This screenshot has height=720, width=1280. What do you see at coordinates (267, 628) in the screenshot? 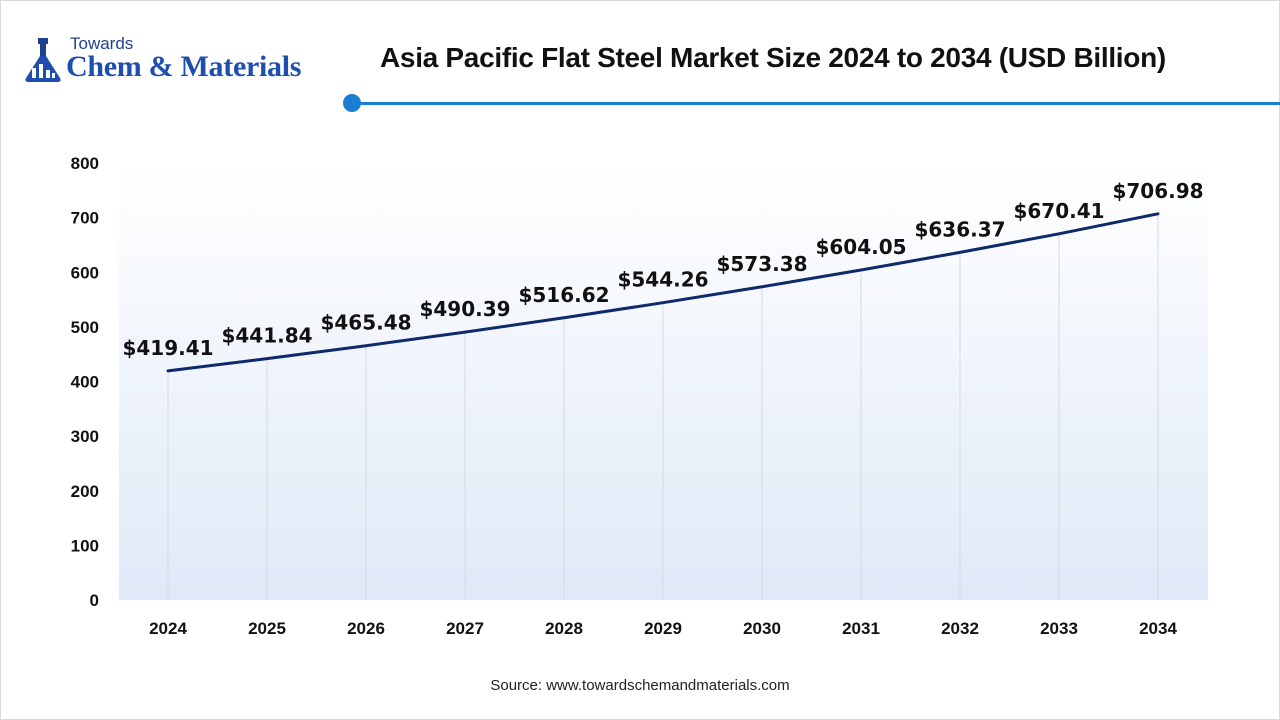
I see `x-tick-label: 2025` at bounding box center [267, 628].